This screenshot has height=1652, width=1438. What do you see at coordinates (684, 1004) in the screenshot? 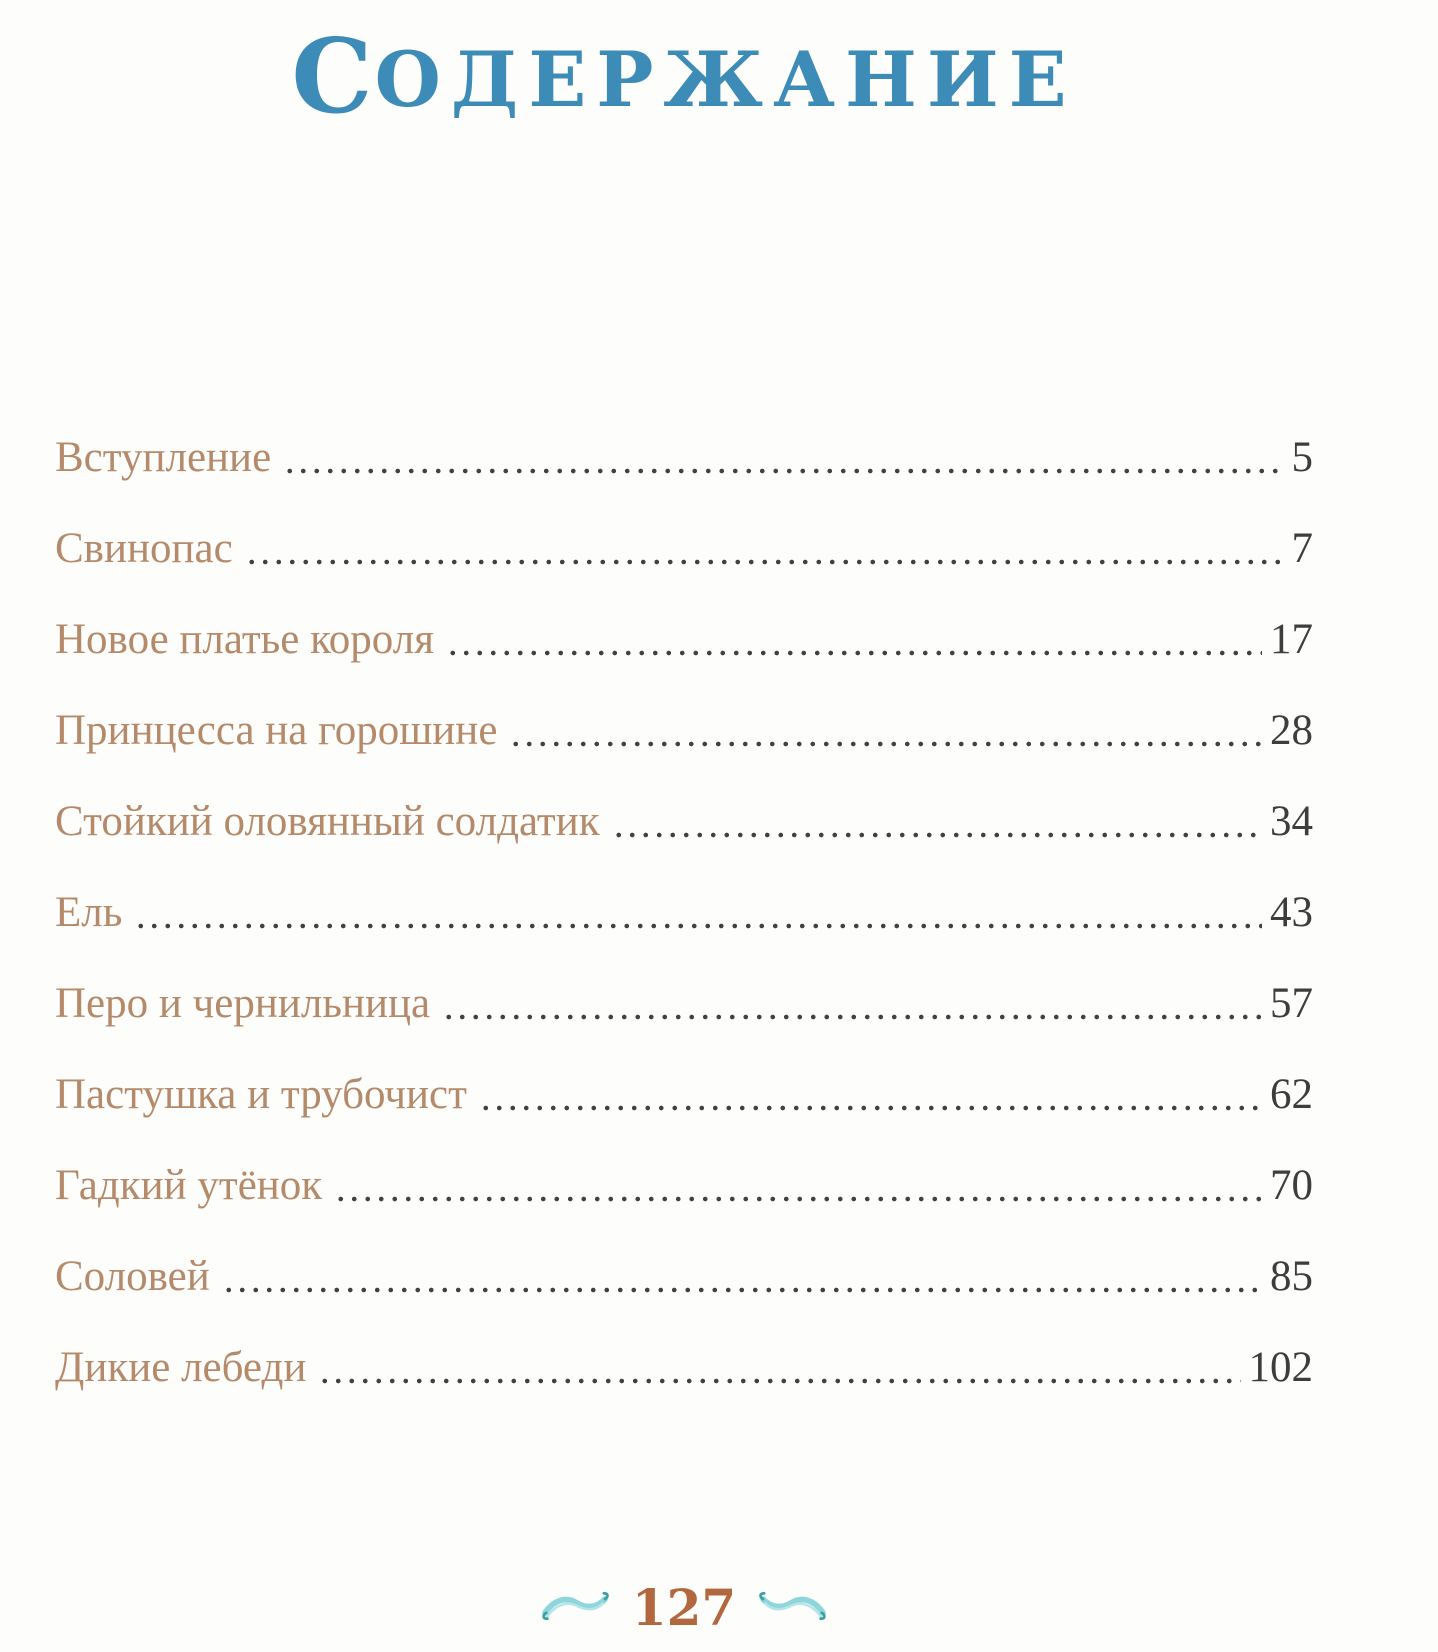
I see `toc-entry: Перо и чернильница 57` at bounding box center [684, 1004].